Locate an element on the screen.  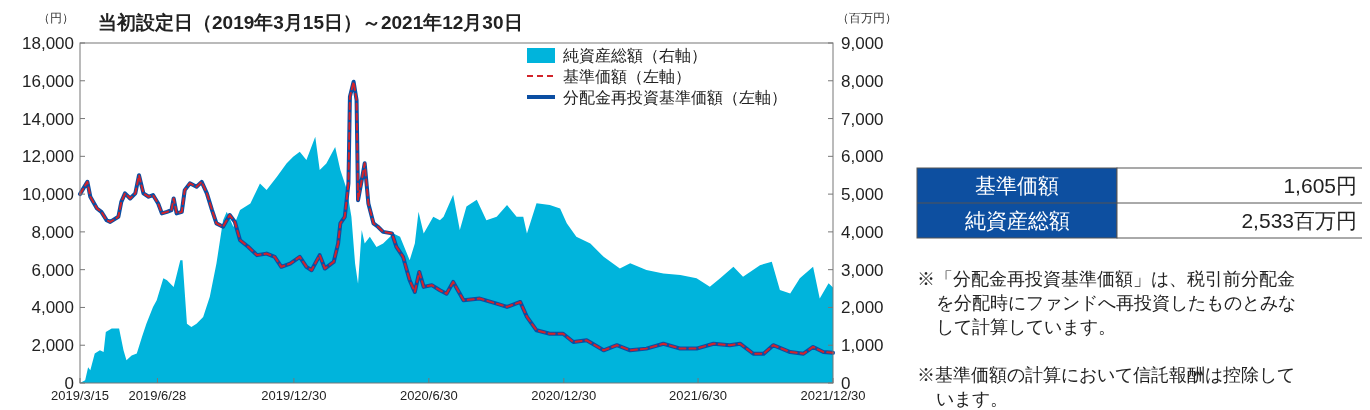
text: ※基準価額の計算において信託報酬は控除しています。 is located at coordinates (1106, 387).